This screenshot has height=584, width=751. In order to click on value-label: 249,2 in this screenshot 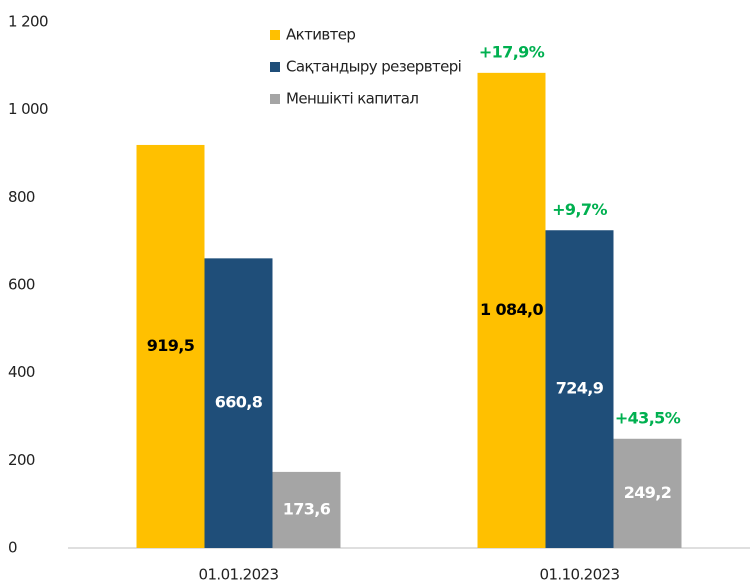, I will do `click(648, 492)`.